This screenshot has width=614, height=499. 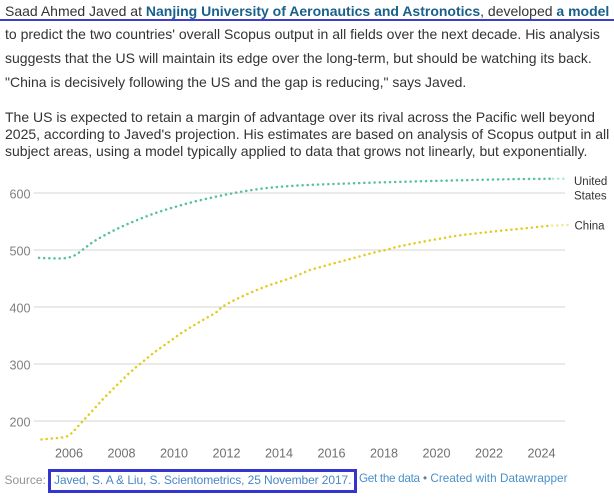 What do you see at coordinates (174, 453) in the screenshot?
I see `svg-text: 2010` at bounding box center [174, 453].